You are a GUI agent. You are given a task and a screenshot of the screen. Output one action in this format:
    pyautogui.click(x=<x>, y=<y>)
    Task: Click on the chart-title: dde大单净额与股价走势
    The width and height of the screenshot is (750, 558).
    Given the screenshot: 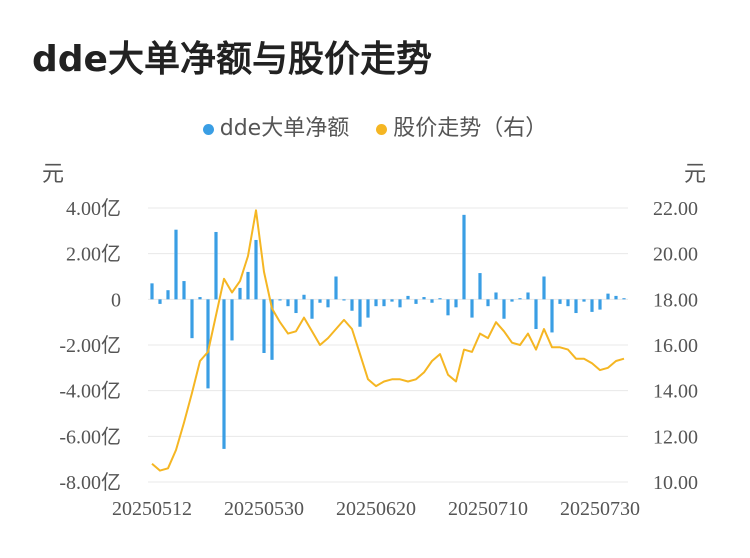 What is the action you would take?
    pyautogui.click(x=232, y=59)
    